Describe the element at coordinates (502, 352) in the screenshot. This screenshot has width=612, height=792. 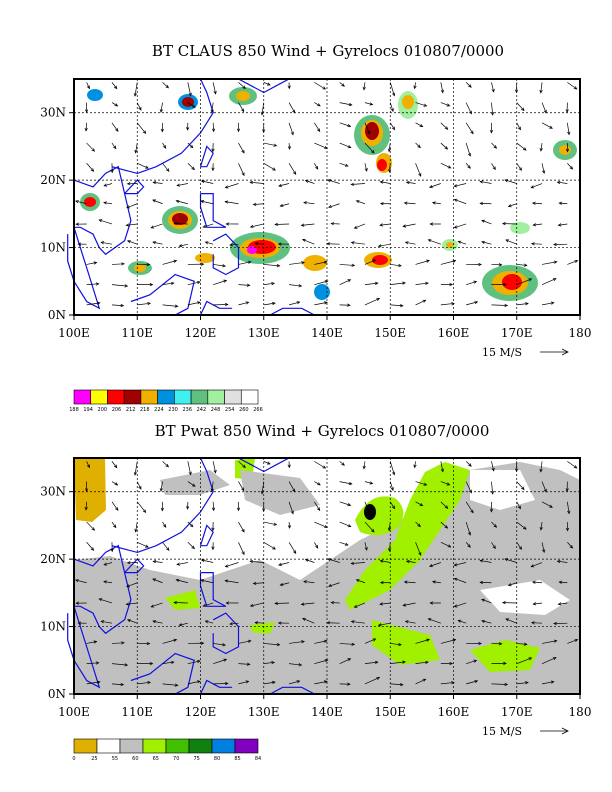
I see `map-claus-reference-label: 15 M/S` at that location.